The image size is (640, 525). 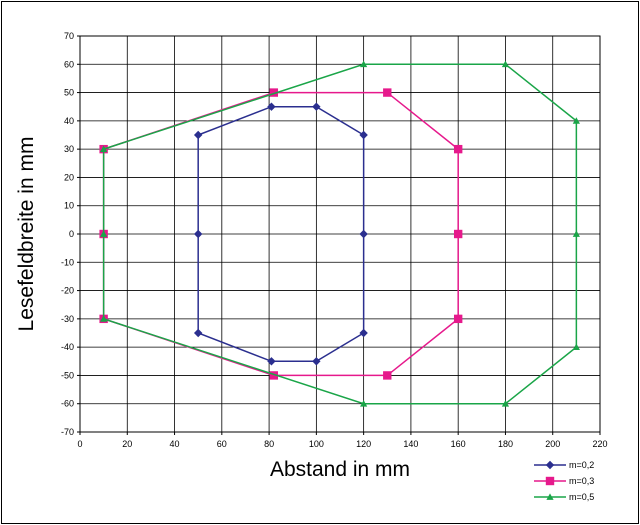 I want to click on x-tick-label: 200, so click(x=552, y=444).